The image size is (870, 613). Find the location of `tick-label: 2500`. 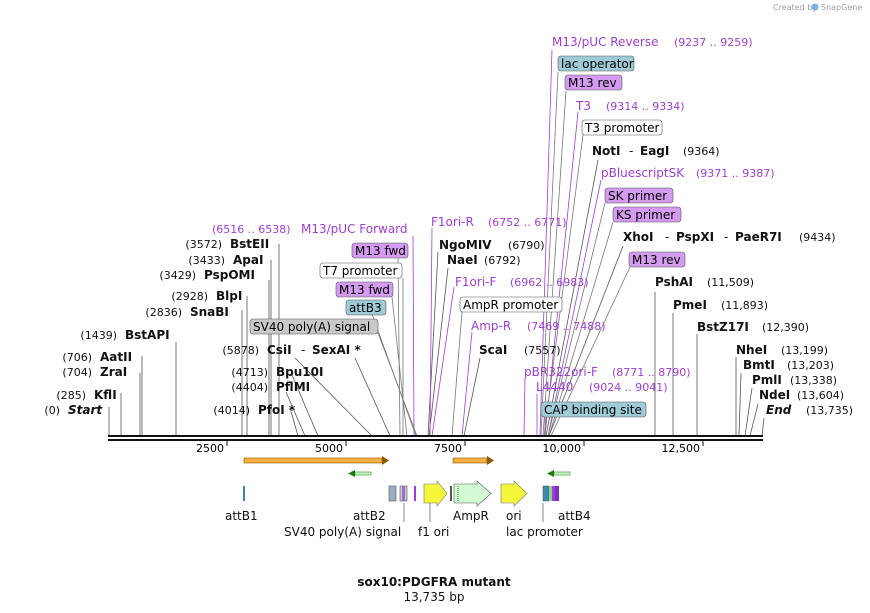

tick-label: 2500 is located at coordinates (210, 448).